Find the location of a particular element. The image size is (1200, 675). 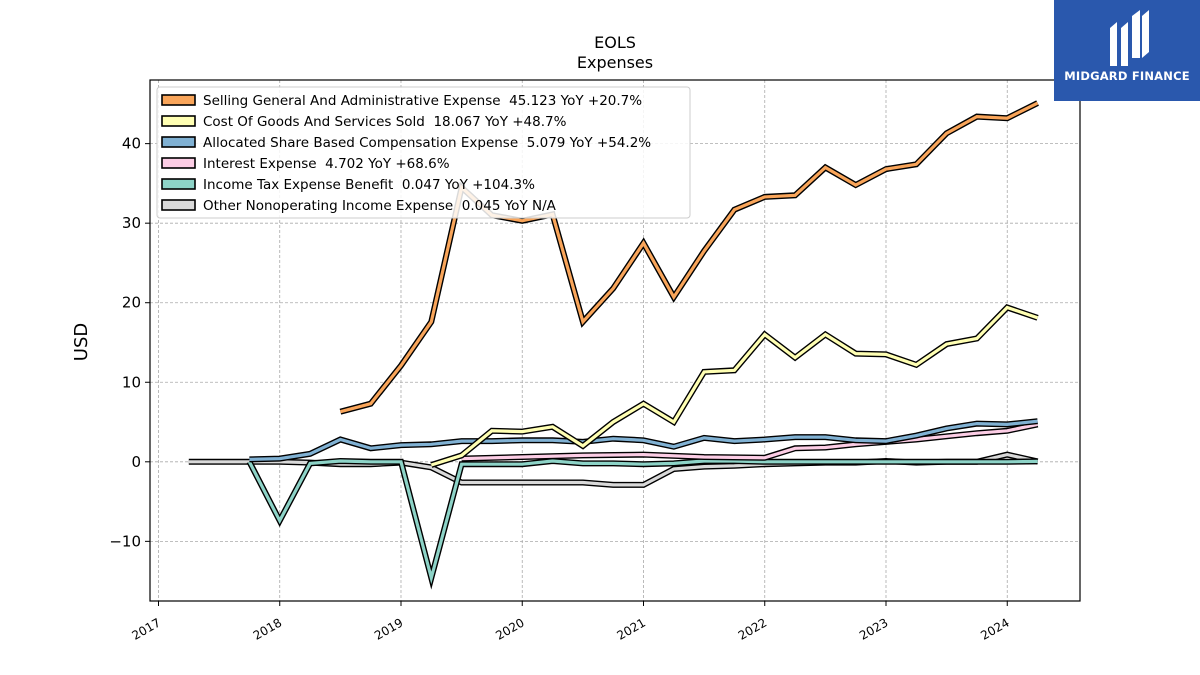

x-tick-label: 2023 is located at coordinates (873, 628).